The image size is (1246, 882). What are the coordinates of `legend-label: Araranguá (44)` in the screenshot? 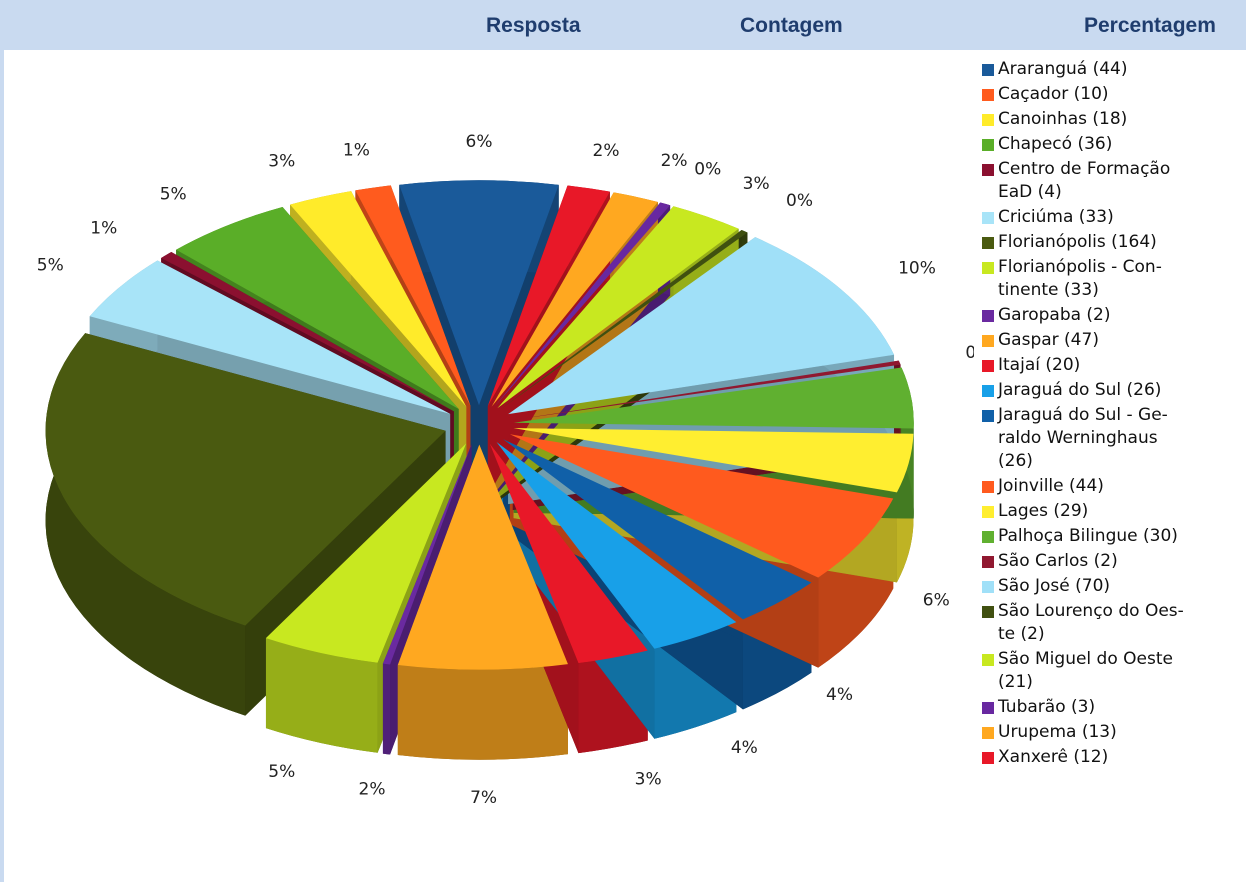 It's located at (1063, 69).